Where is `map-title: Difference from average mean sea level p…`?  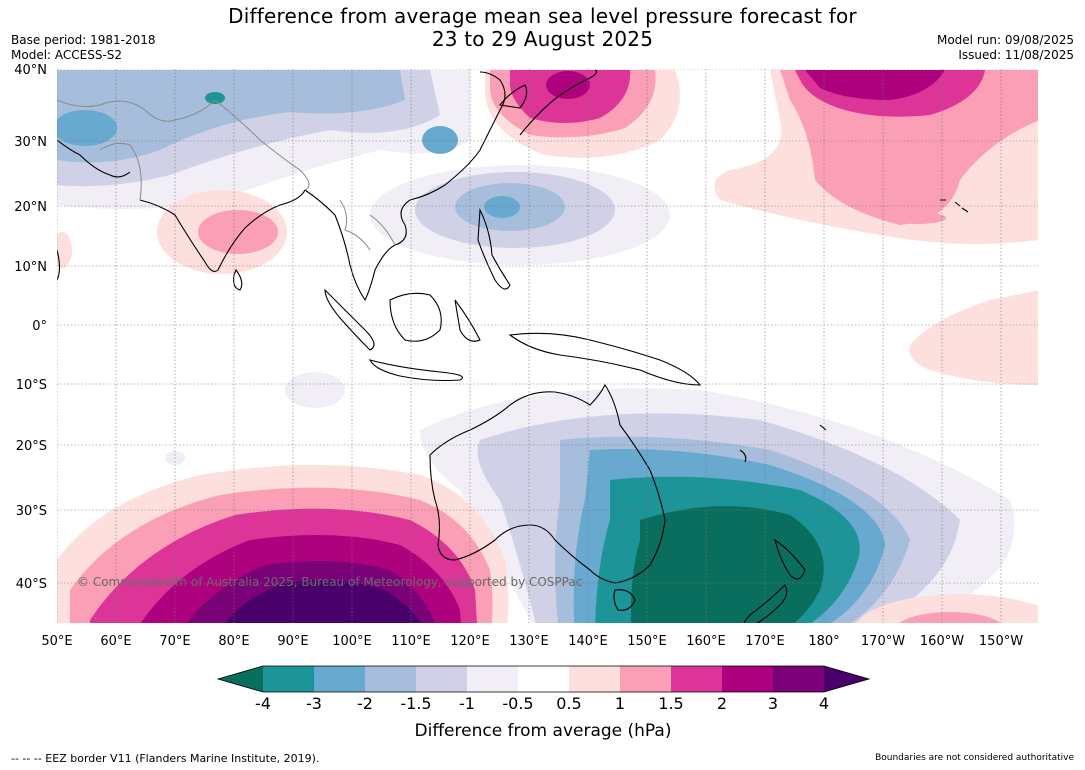 map-title: Difference from average mean sea level p… is located at coordinates (542, 28).